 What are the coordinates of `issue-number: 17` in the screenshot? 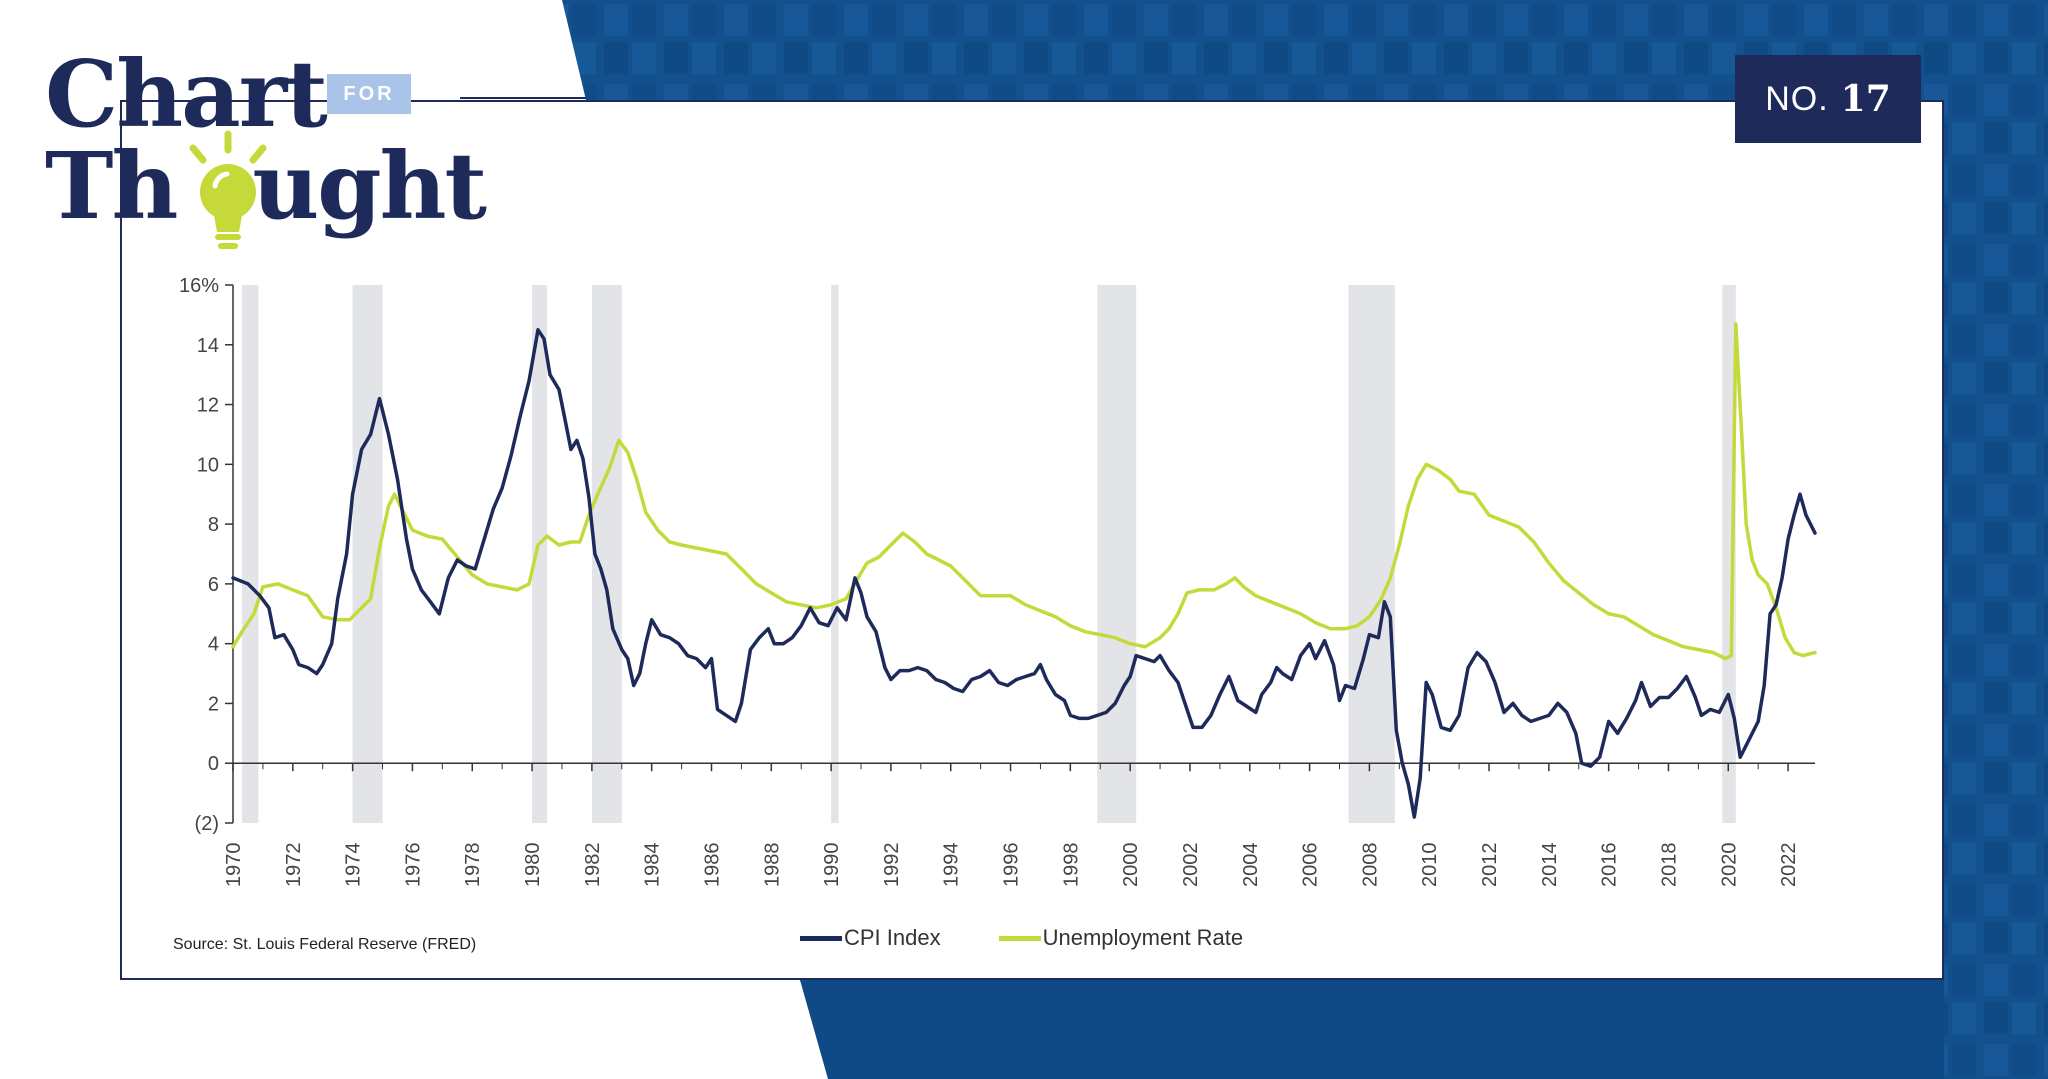 It's located at (1865, 99).